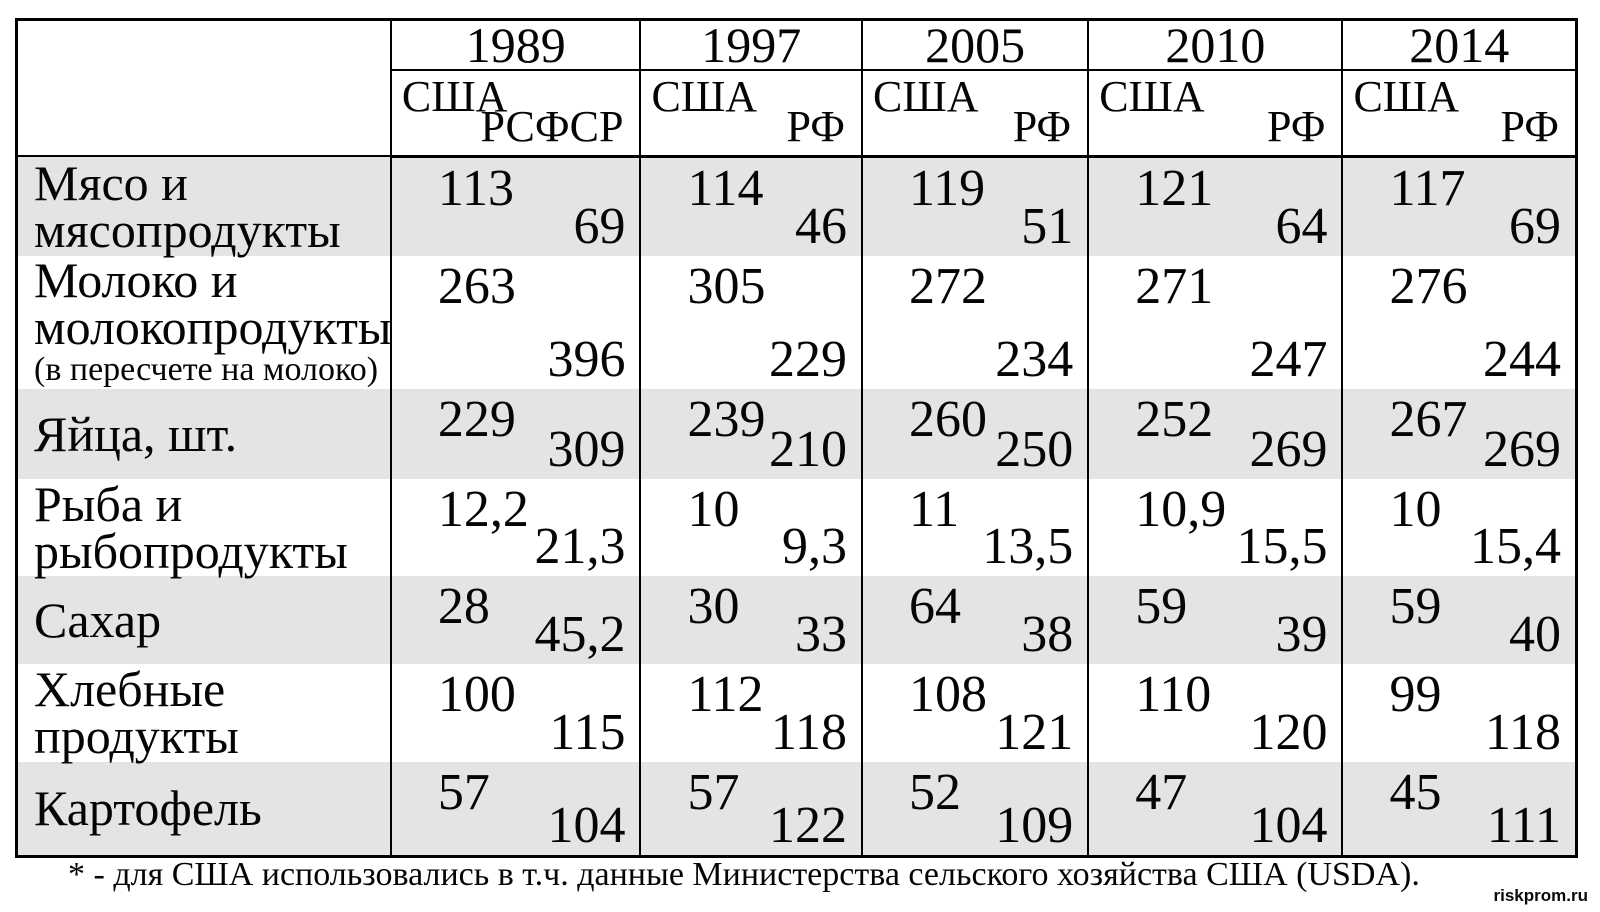 This screenshot has height=912, width=1600. What do you see at coordinates (1034, 359) in the screenshot?
I see `rus-value: 234` at bounding box center [1034, 359].